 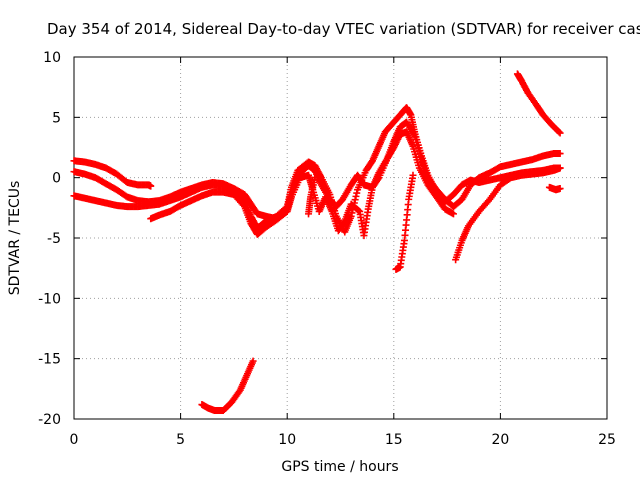 I want to click on y-tick-label: -20, so click(x=49, y=420).